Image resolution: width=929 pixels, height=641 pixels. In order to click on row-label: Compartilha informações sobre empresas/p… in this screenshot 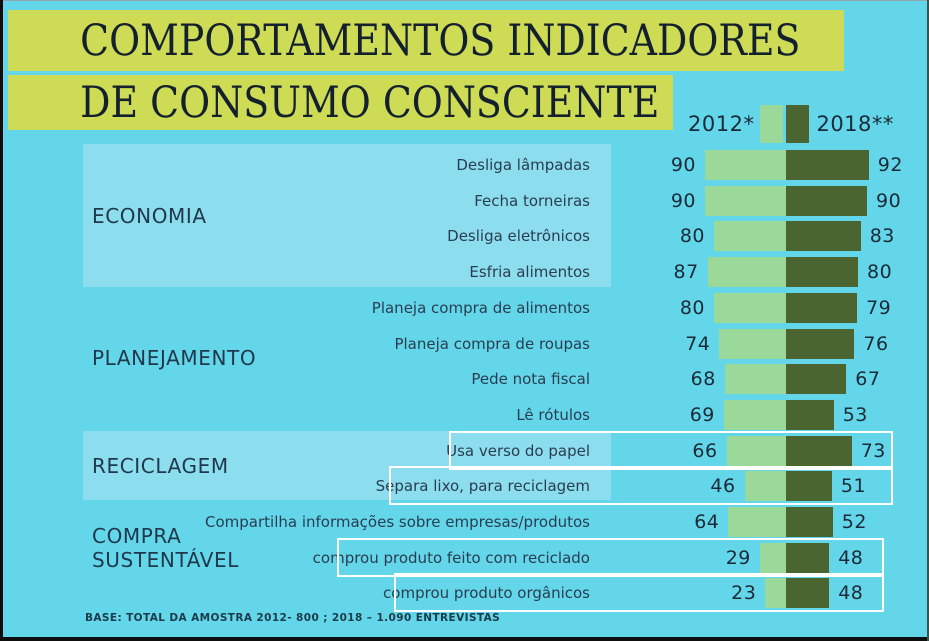, I will do `click(397, 522)`.